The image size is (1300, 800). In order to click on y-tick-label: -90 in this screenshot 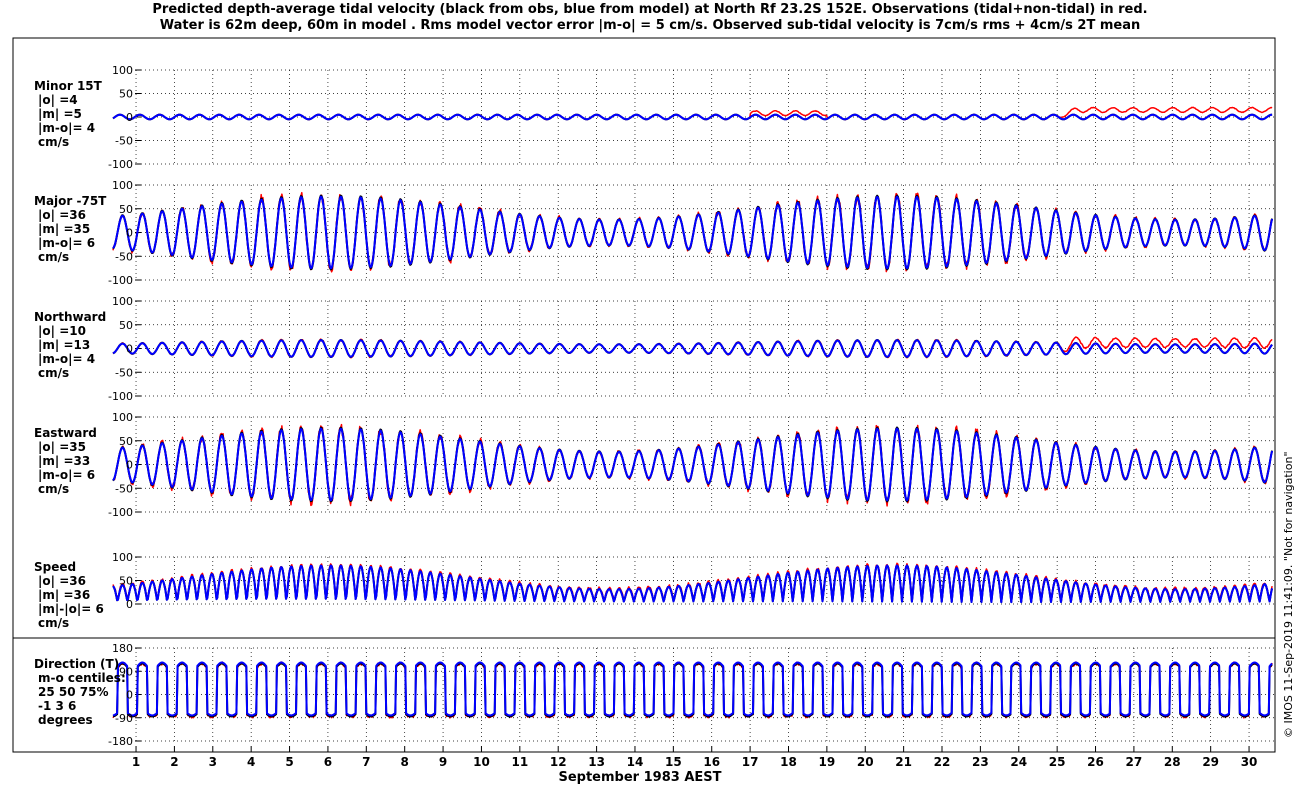, I will do `click(124, 718)`.